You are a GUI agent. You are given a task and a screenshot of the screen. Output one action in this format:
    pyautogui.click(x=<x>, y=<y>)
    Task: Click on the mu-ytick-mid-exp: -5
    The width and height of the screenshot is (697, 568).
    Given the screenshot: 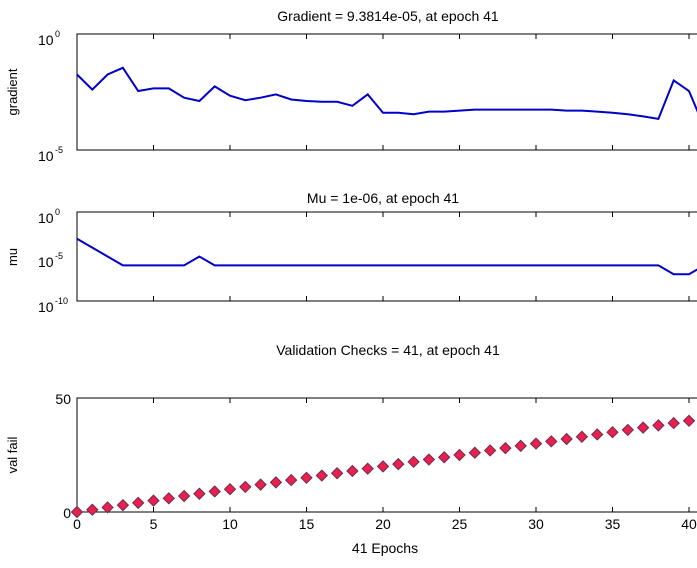 What is the action you would take?
    pyautogui.click(x=59, y=256)
    